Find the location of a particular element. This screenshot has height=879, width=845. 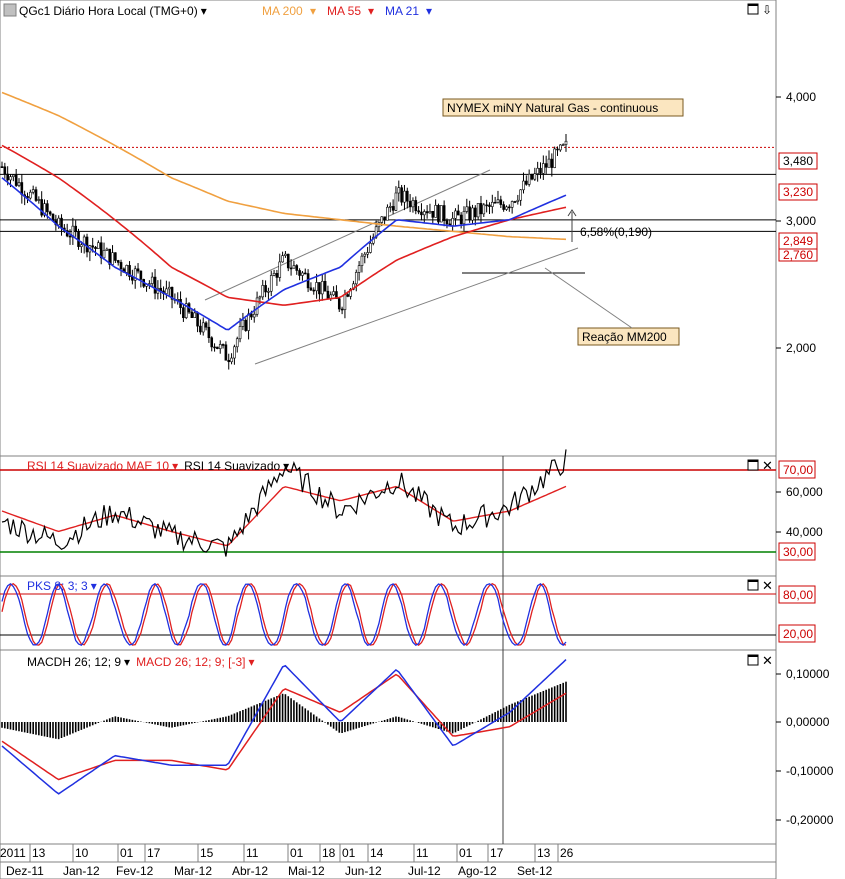

rsi-close-icon: ✕ is located at coordinates (767, 465).